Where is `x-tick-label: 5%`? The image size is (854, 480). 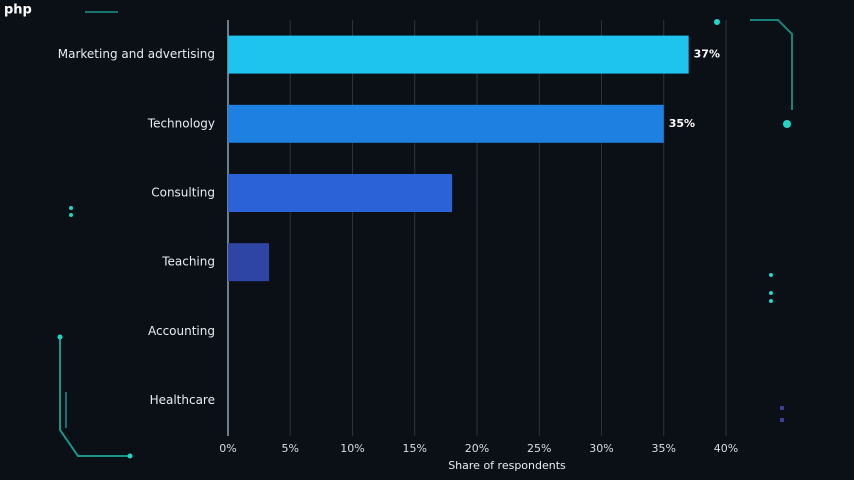 x-tick-label: 5% is located at coordinates (290, 448).